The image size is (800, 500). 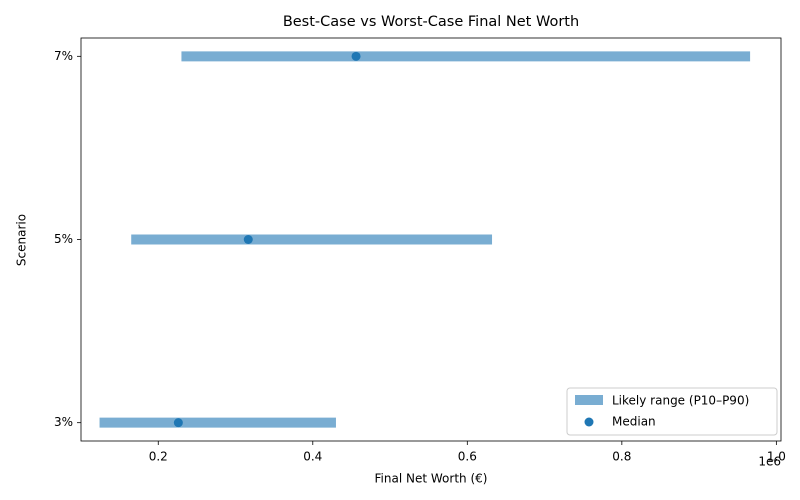 What do you see at coordinates (158, 457) in the screenshot?
I see `x-tick-label: 0.2` at bounding box center [158, 457].